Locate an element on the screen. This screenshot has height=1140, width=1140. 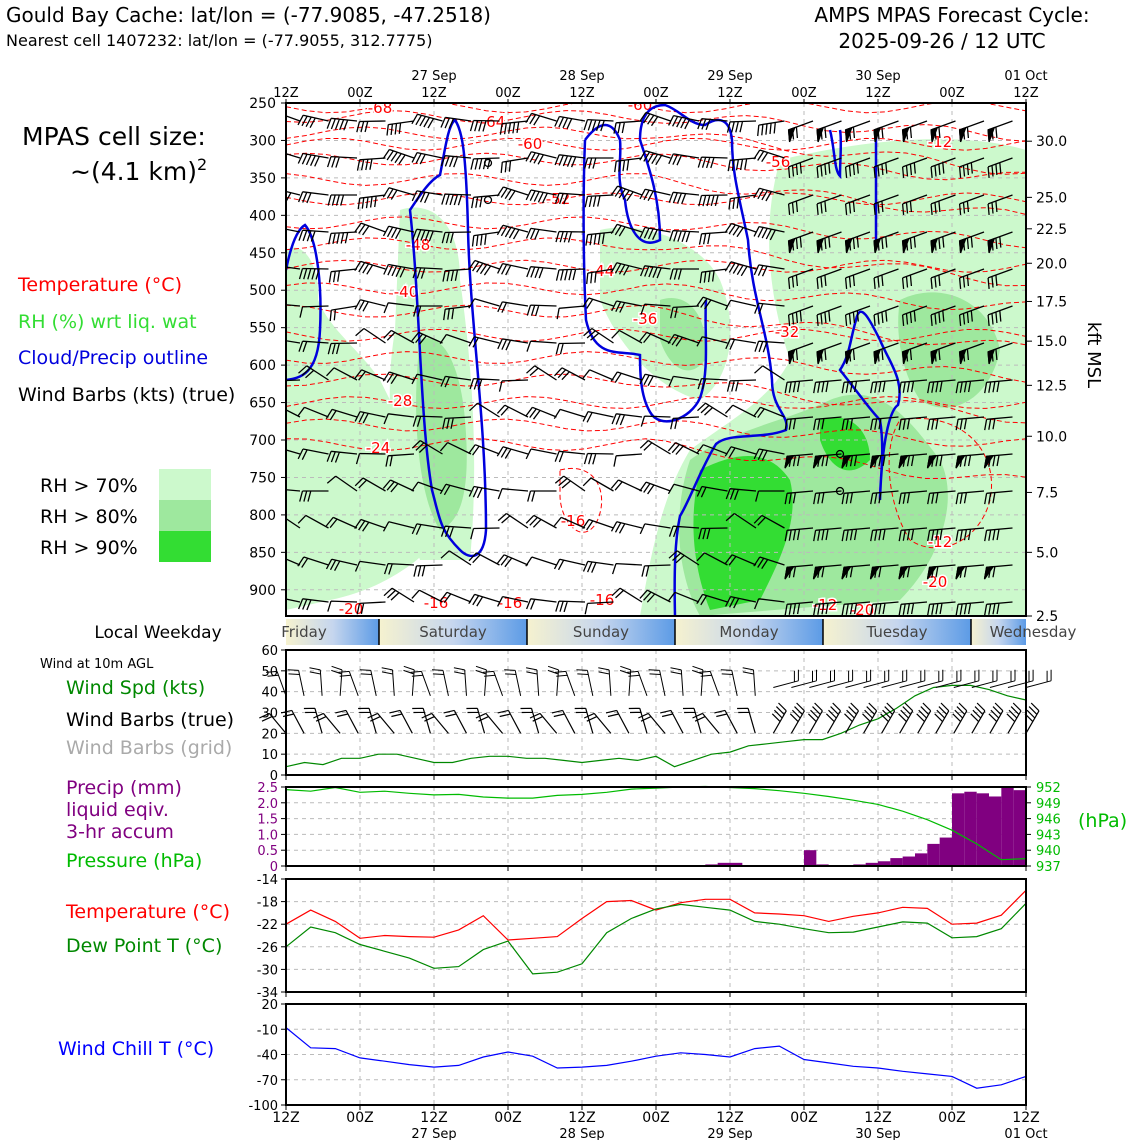
time-tick-label: 12Z is located at coordinates (730, 93).